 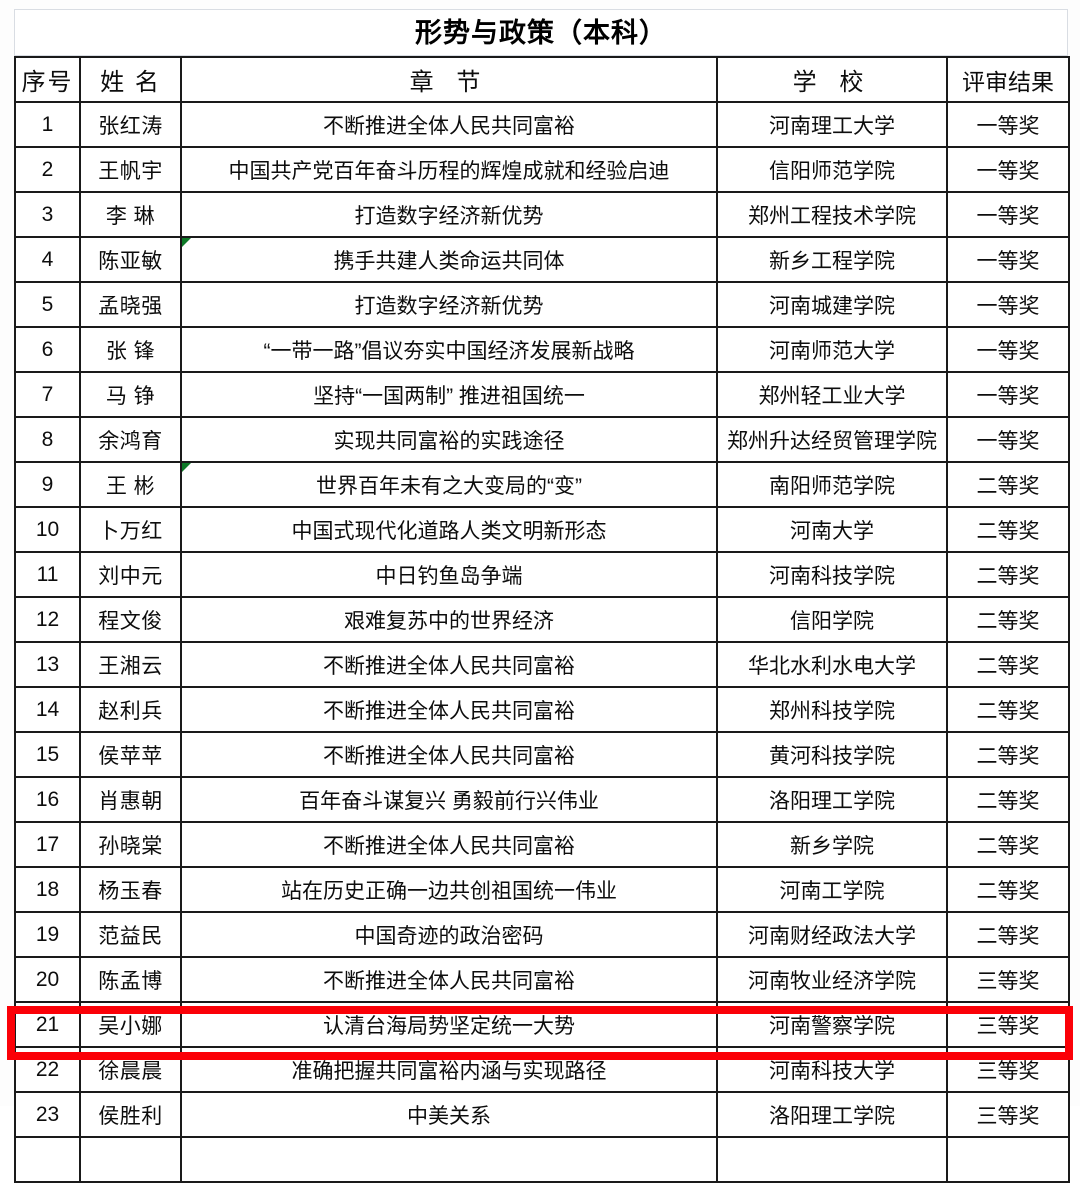 I want to click on table-row: 14 赵利兵 不断推进全体人民共同富裕 郑州科技学院 二等奖, so click(x=542, y=709).